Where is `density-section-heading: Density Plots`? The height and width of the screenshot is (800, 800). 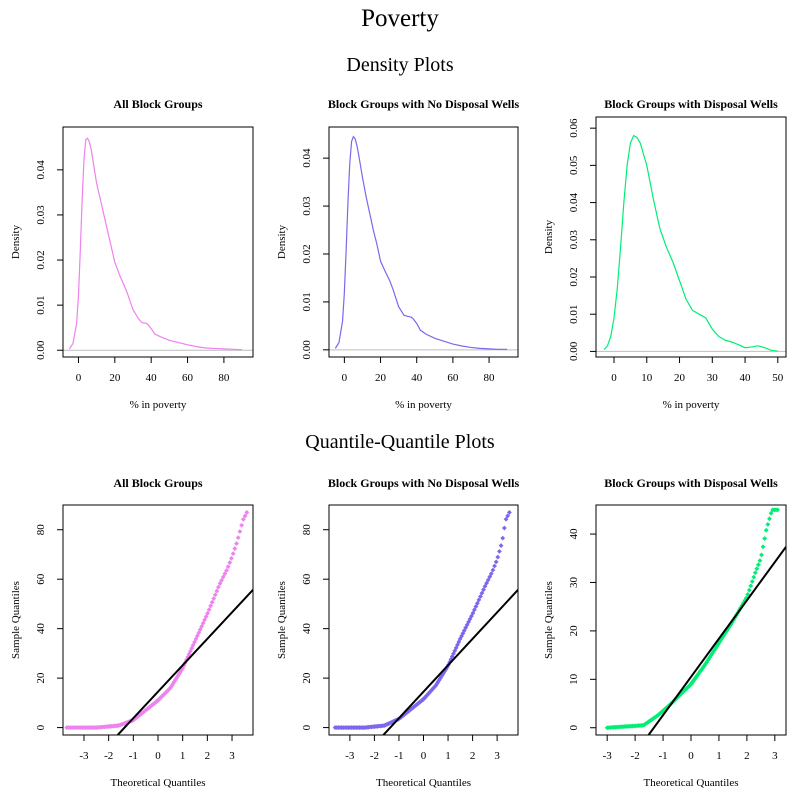
density-section-heading: Density Plots is located at coordinates (400, 65).